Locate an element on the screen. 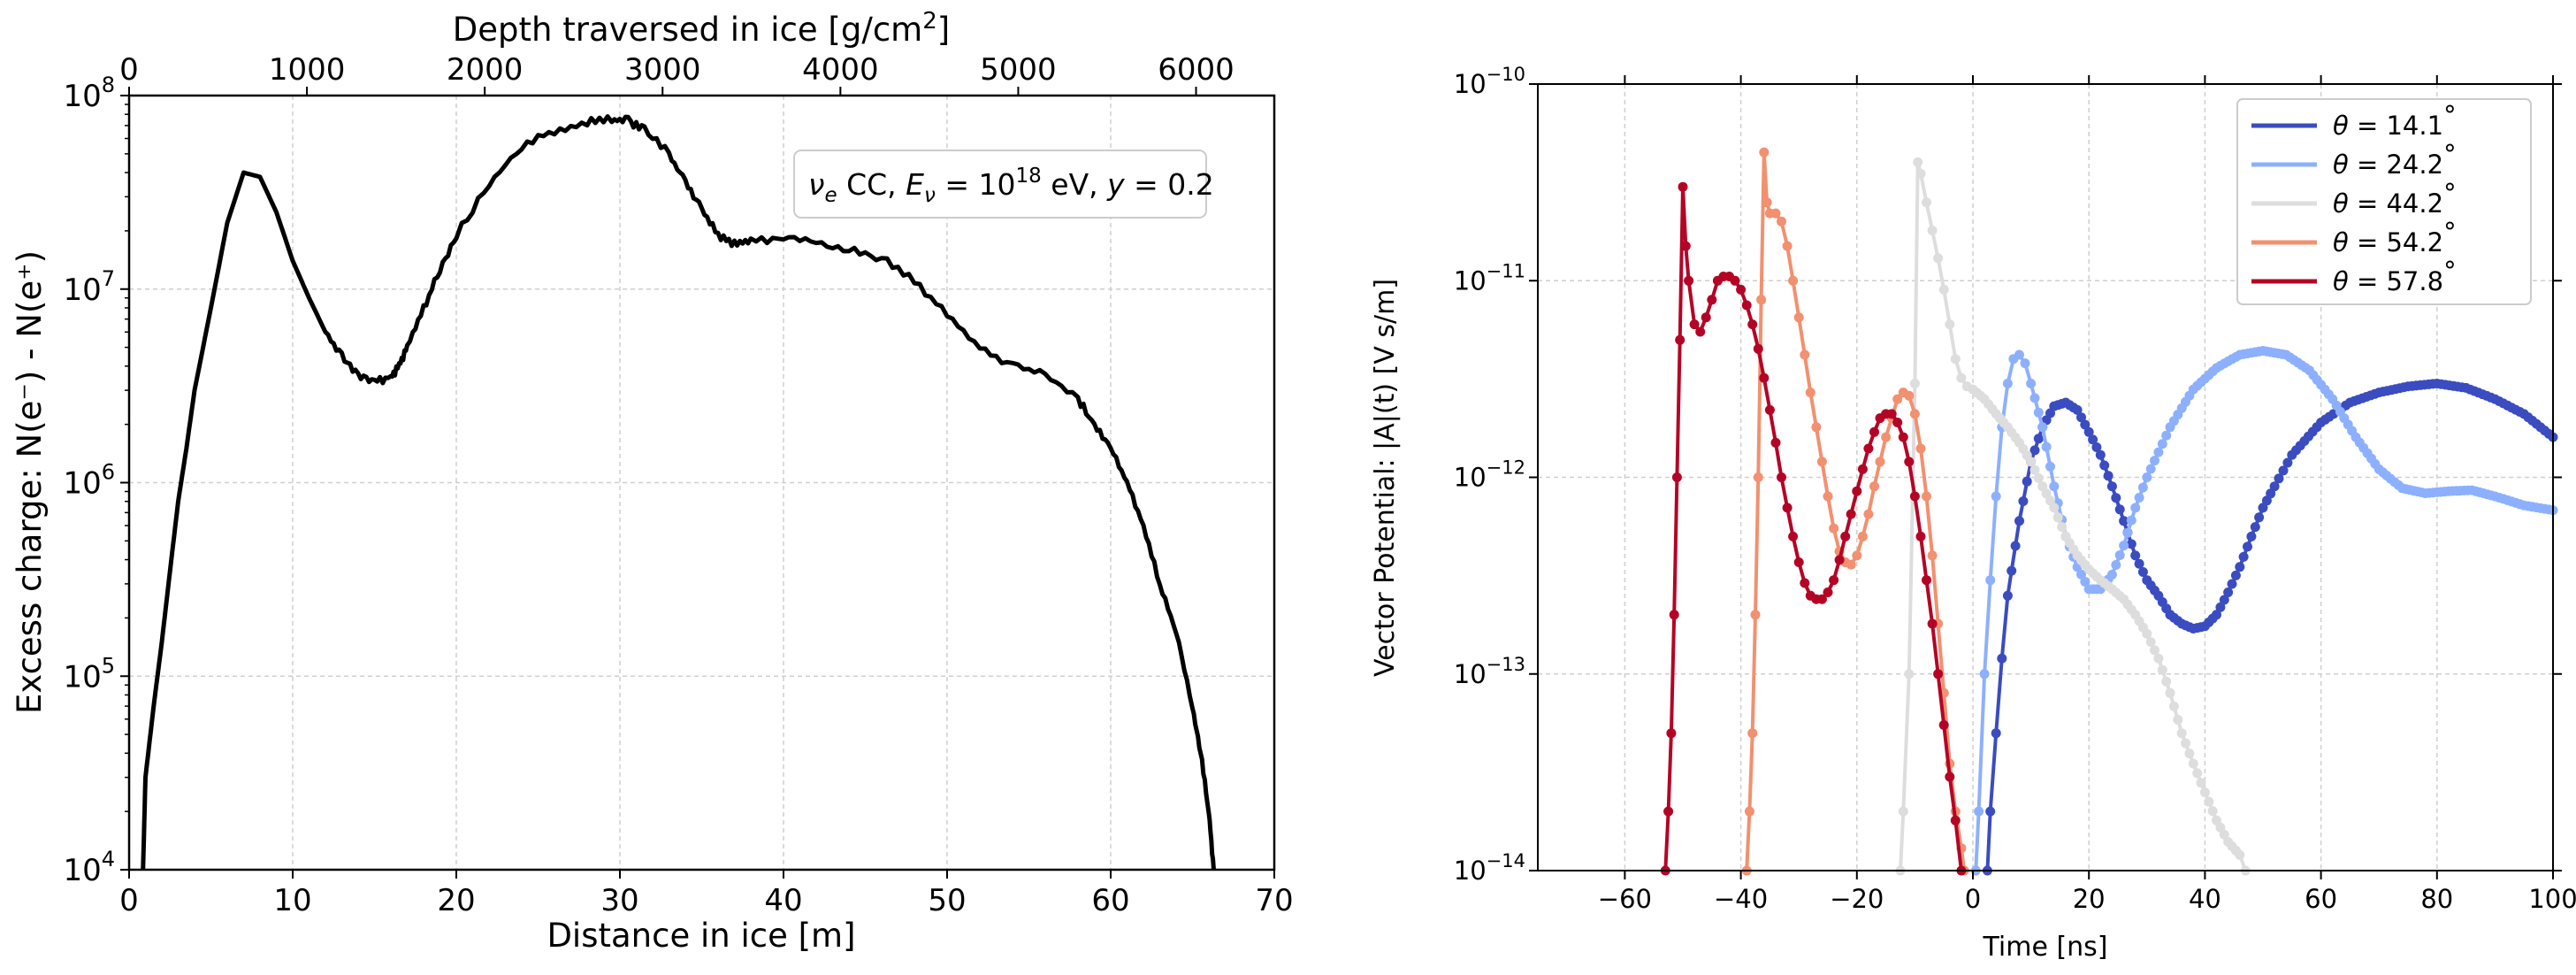 This screenshot has height=975, width=2576. right-x-tick-label: −20 is located at coordinates (1857, 899).